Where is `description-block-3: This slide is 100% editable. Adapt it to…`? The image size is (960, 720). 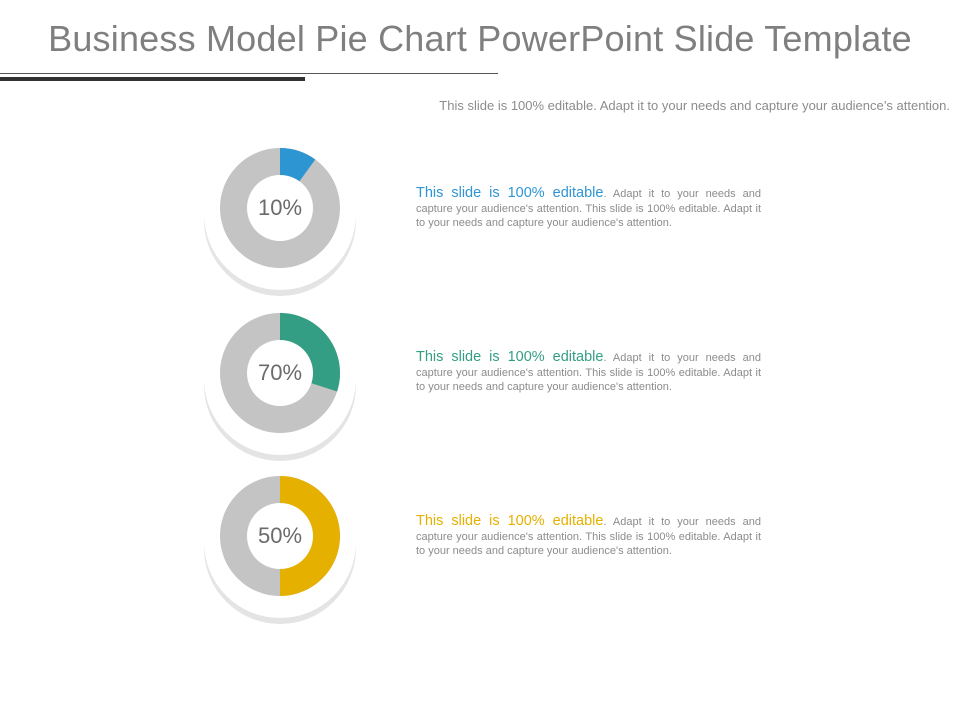
description-block-3: This slide is 100% editable. Adapt it to… is located at coordinates (588, 536).